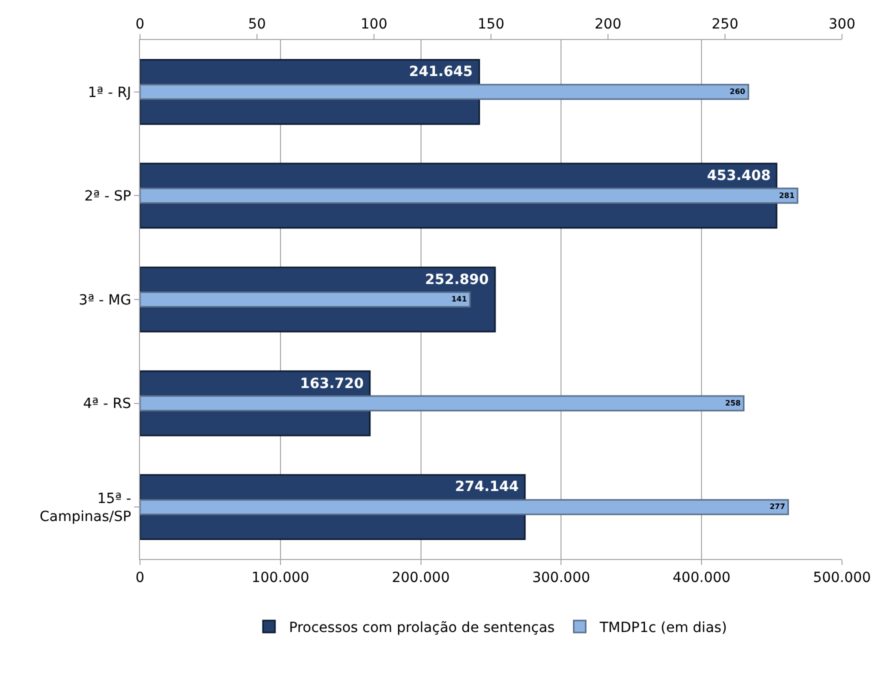  Describe the element at coordinates (280, 578) in the screenshot. I see `x-tick-label: 100.000` at that location.